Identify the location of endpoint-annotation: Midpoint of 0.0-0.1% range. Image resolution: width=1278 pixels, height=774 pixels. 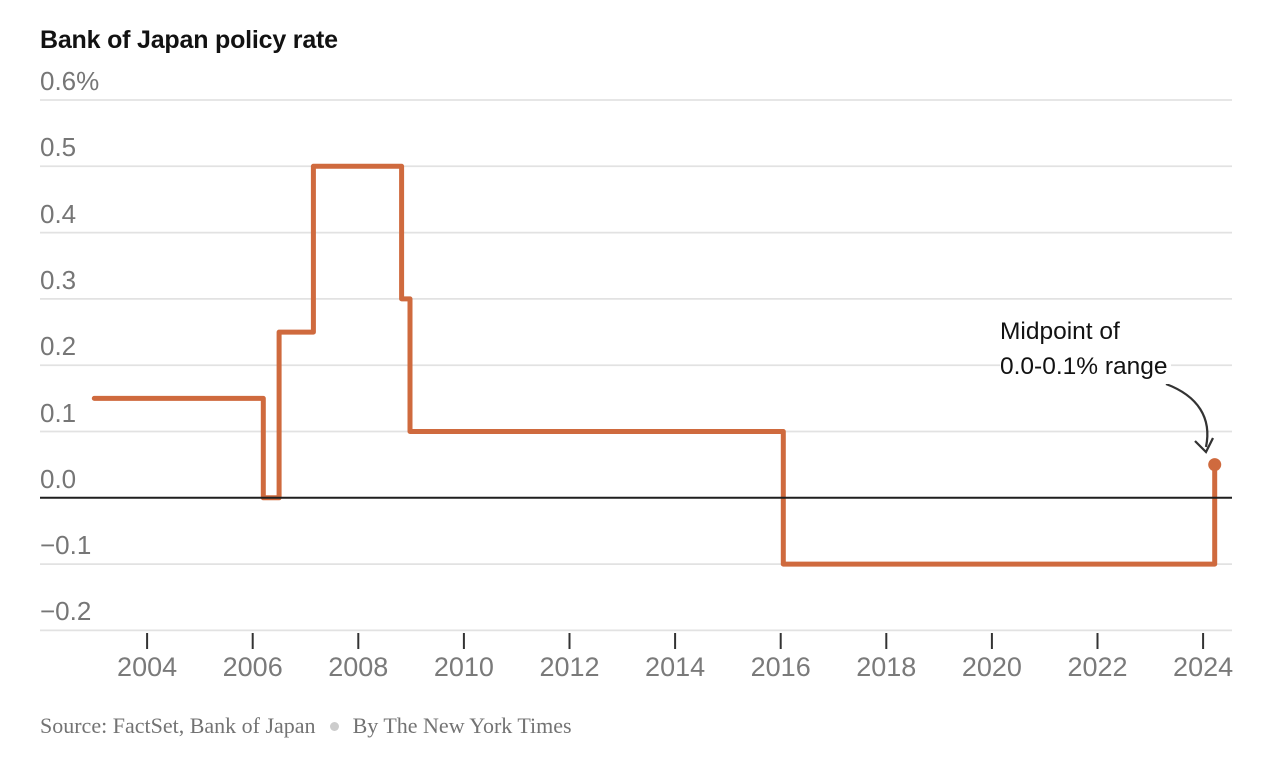
(1085, 349).